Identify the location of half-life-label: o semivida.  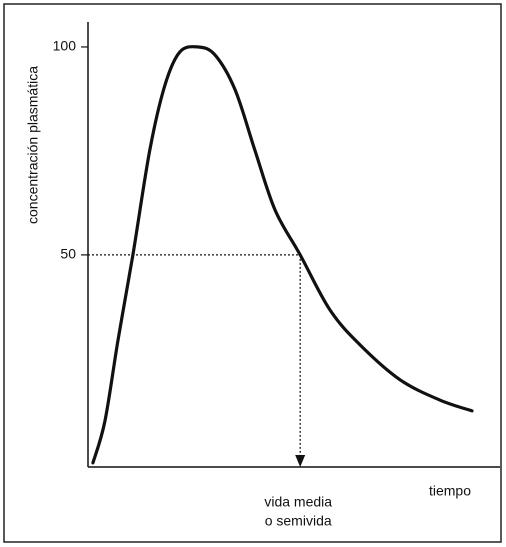
(298, 521).